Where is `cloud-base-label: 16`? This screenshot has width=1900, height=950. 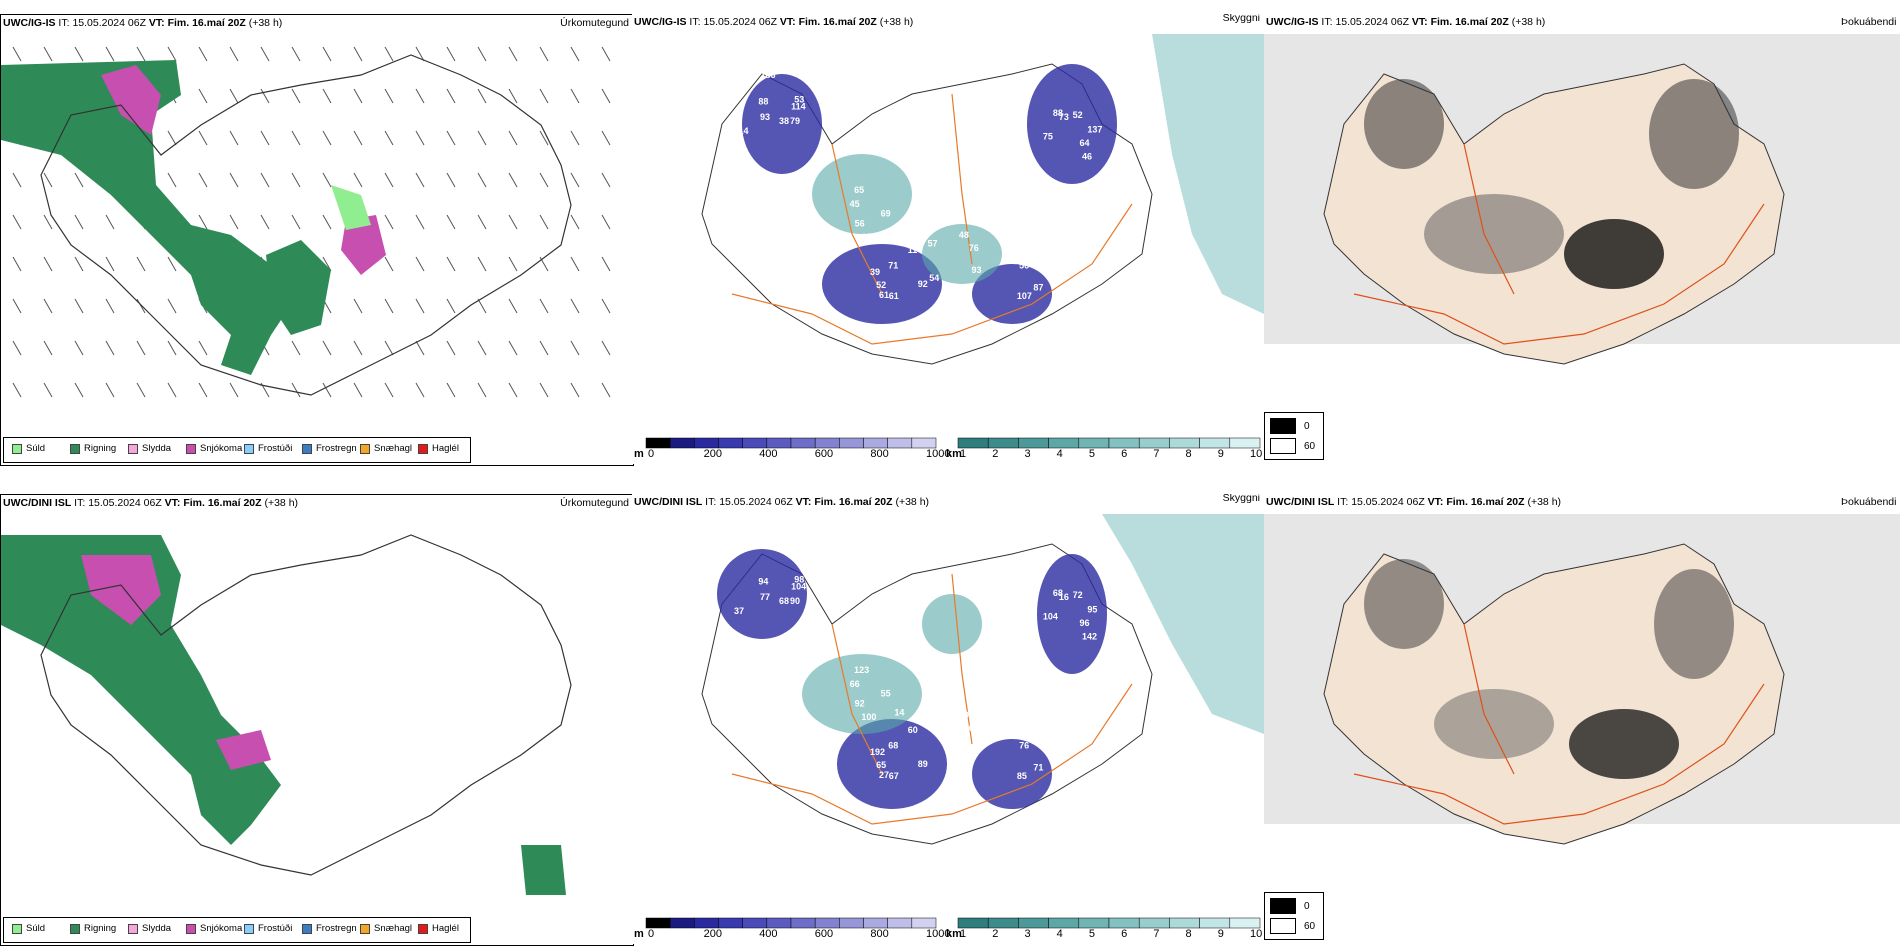
cloud-base-label: 16 is located at coordinates (1064, 597).